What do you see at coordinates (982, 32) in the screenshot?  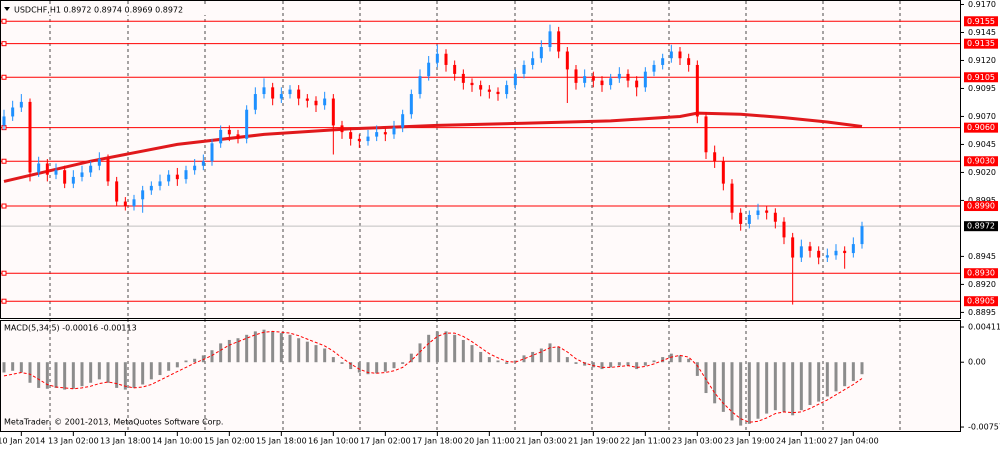 I see `y-tick-label: 0.9145` at bounding box center [982, 32].